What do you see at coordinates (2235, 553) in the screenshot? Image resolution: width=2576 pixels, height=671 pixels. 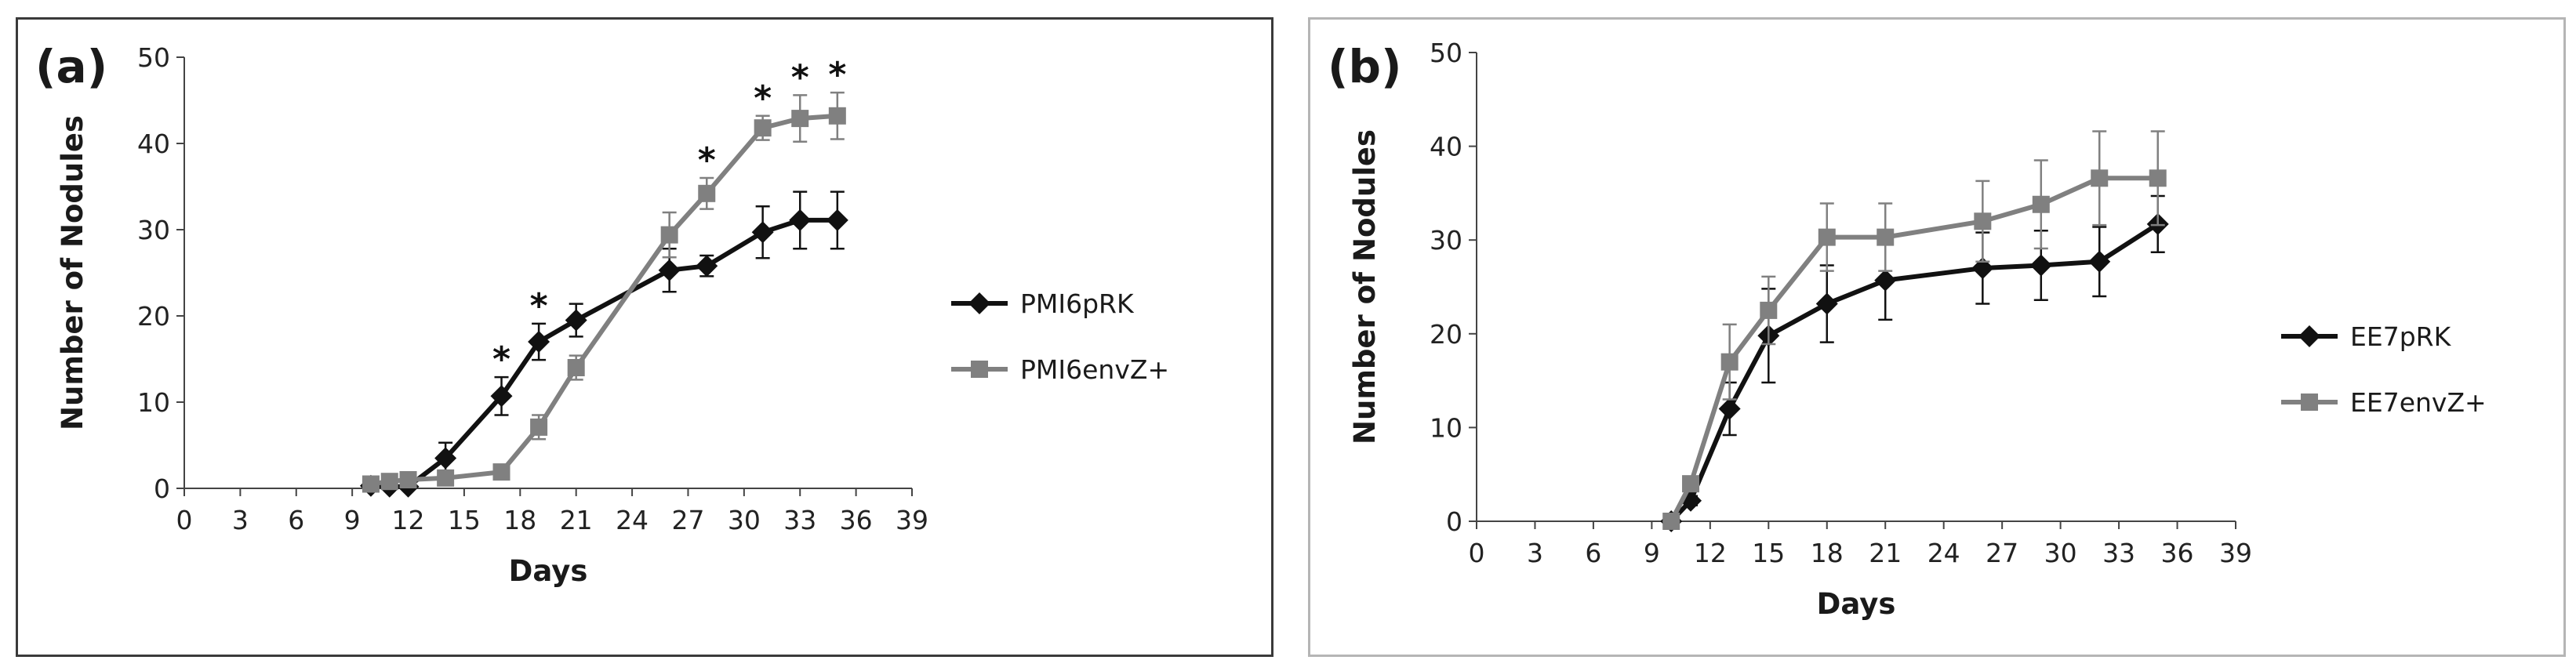 I see `x-tick-label: 39` at bounding box center [2235, 553].